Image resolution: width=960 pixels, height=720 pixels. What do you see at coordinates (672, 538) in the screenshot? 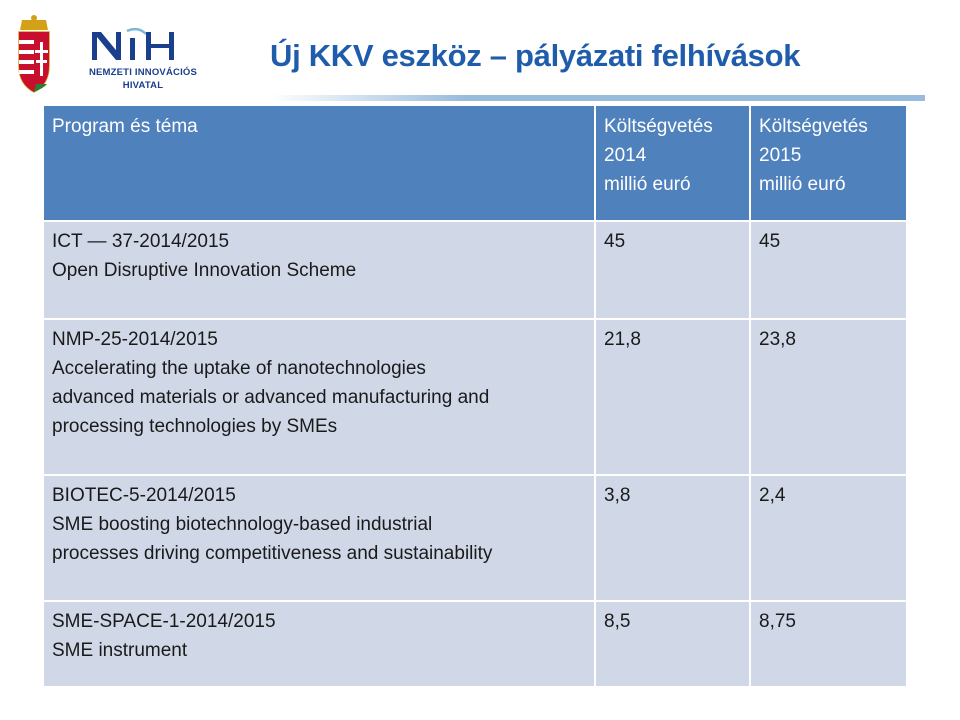
I see `budget-2014-cell: 3,8` at bounding box center [672, 538].